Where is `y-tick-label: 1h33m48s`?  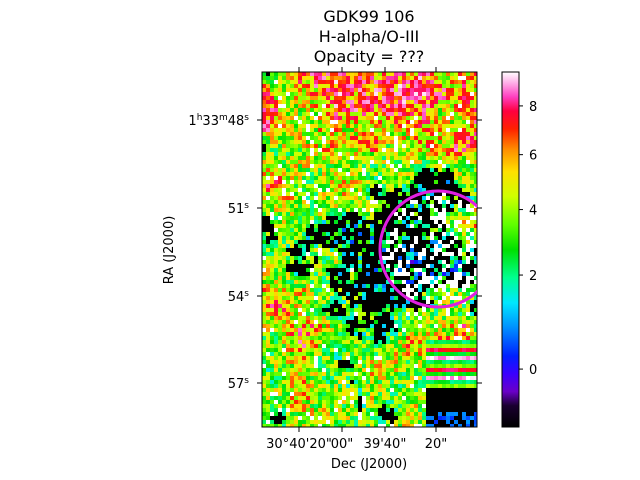 y-tick-label: 1h33m48s is located at coordinates (218, 121).